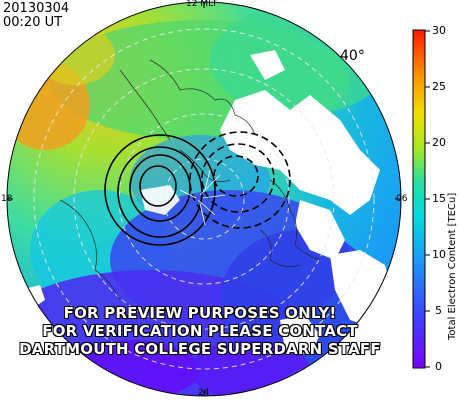  I want to click on colorbar-tick: 20, so click(439, 142).